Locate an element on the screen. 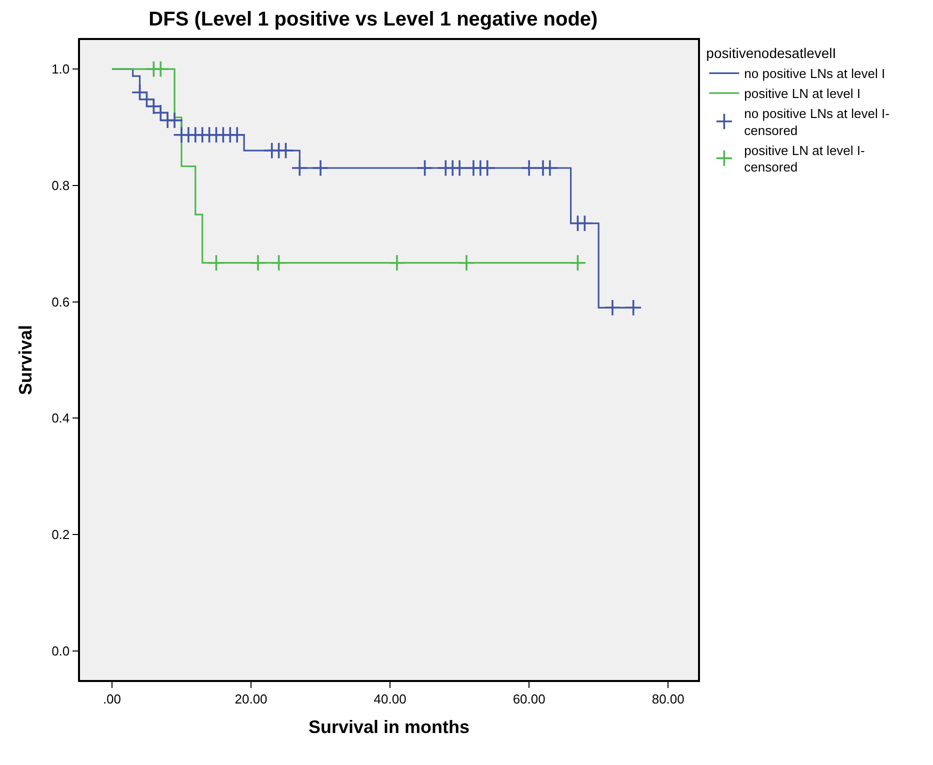 The image size is (933, 765). x-tick-label: 20.00 is located at coordinates (251, 698).